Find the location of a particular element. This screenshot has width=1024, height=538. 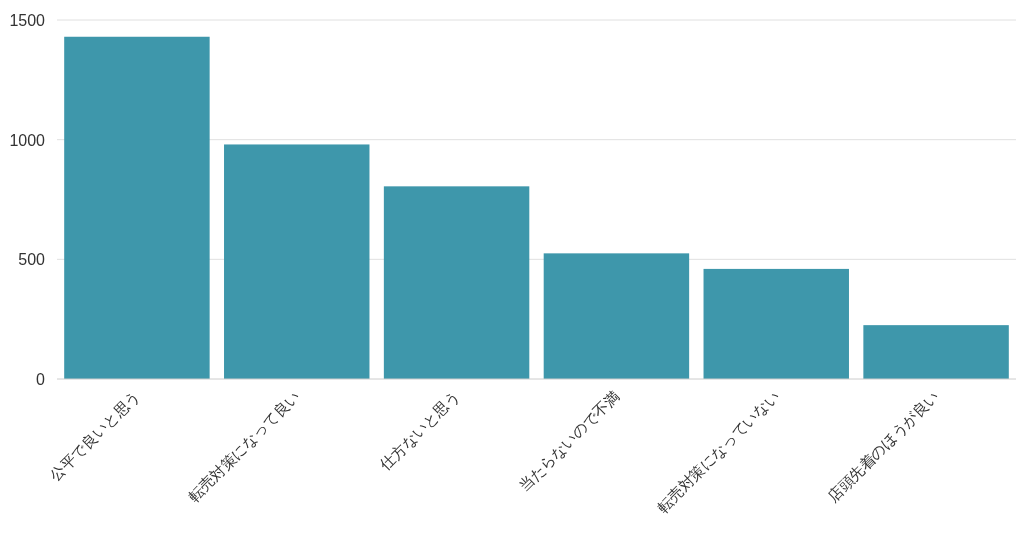

x-tick-label: 店頭先着のほうが良い is located at coordinates (883, 446).